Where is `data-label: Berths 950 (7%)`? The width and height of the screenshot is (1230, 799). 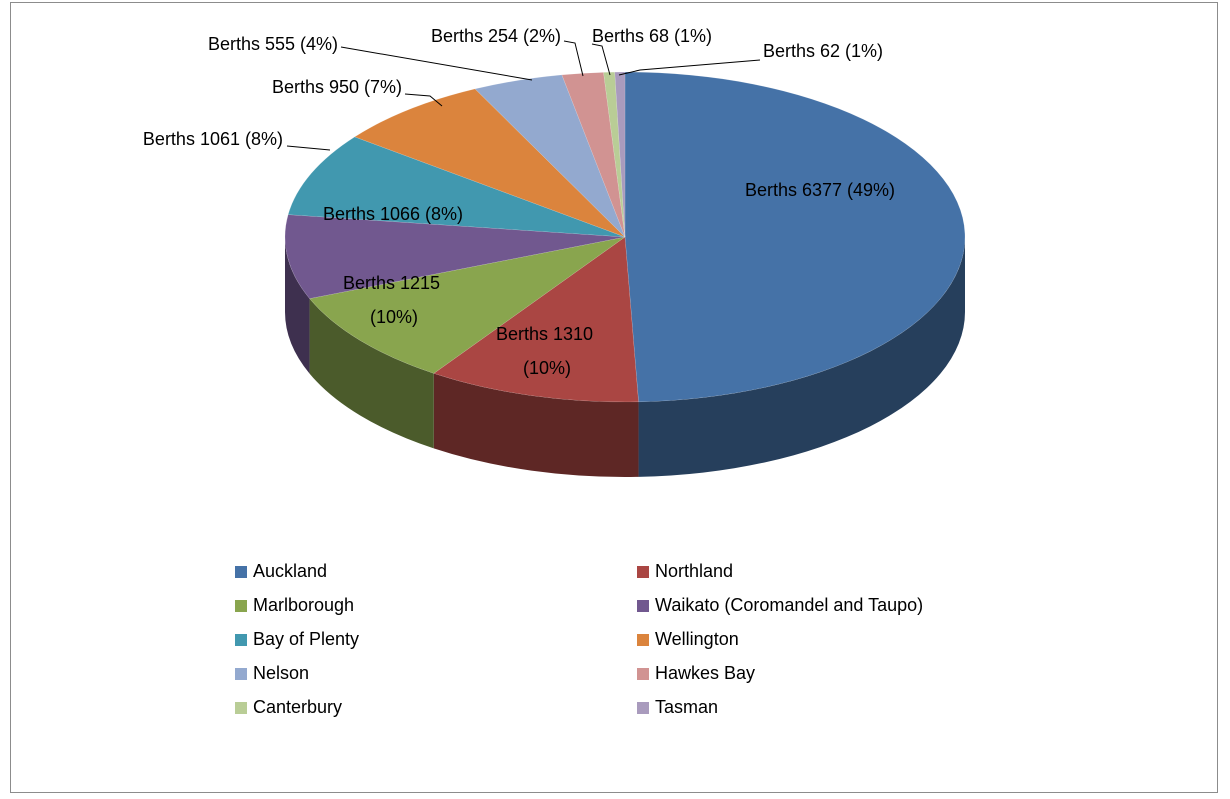
data-label: Berths 950 (7%) is located at coordinates (337, 87).